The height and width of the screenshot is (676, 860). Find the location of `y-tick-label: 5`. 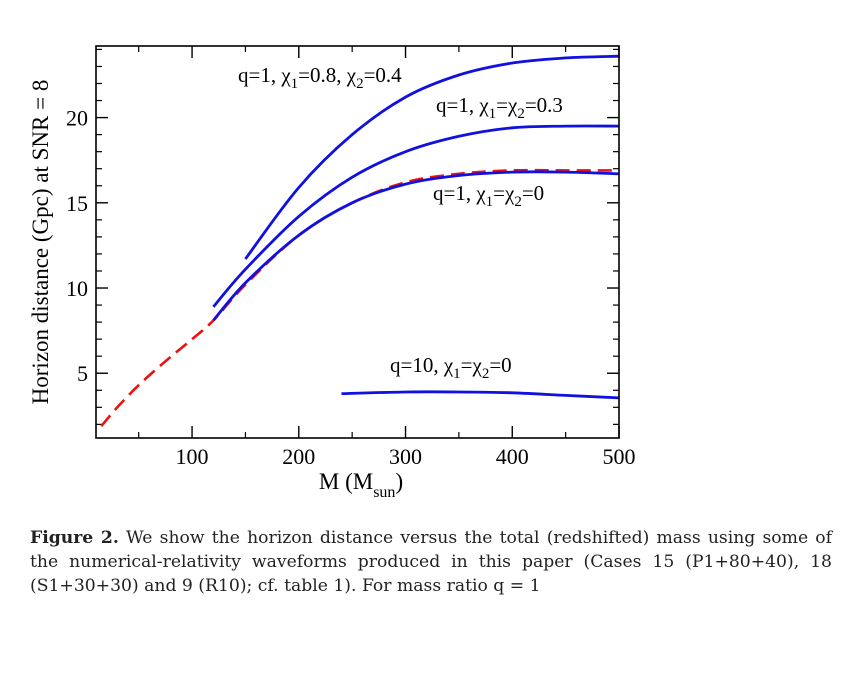

y-tick-label: 5 is located at coordinates (82, 373).